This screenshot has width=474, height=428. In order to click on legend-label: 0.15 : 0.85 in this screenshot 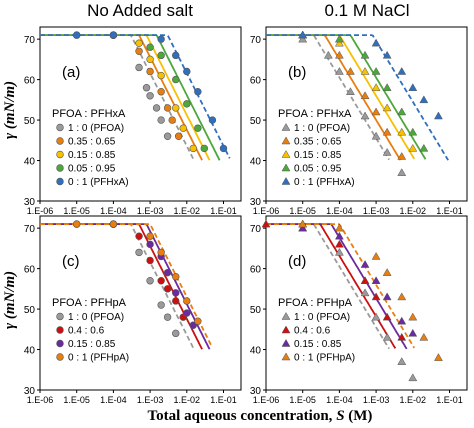, I will do `click(92, 344)`.